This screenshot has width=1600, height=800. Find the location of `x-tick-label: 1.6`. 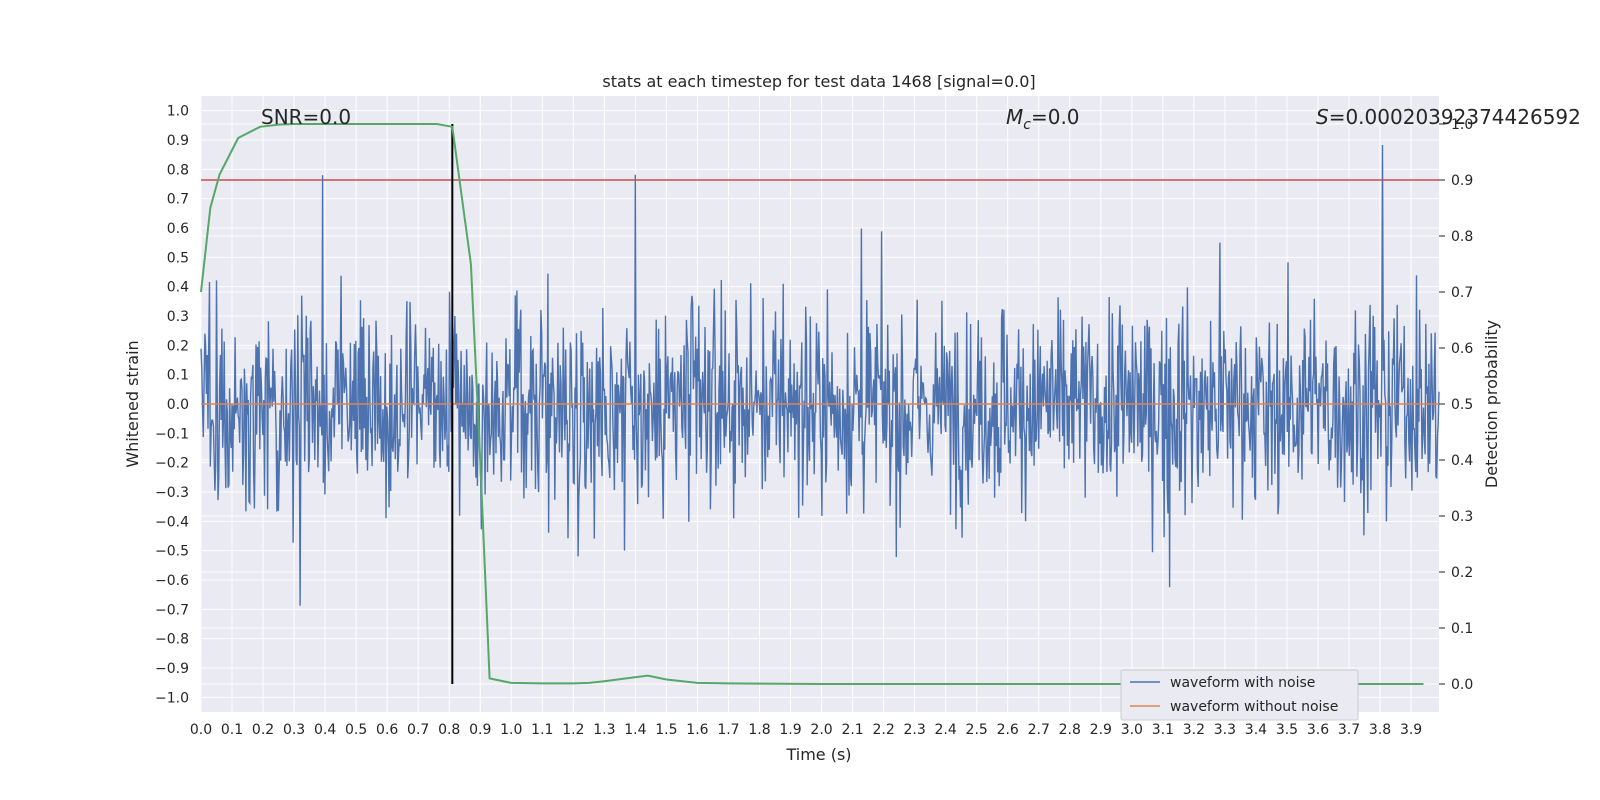

x-tick-label: 1.6 is located at coordinates (697, 730).